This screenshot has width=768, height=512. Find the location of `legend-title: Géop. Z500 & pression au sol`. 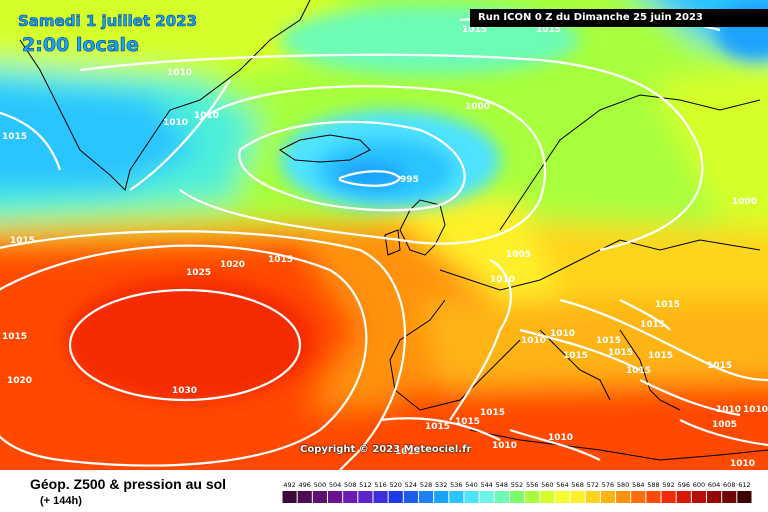

legend-title: Géop. Z500 & pression au sol is located at coordinates (128, 484).